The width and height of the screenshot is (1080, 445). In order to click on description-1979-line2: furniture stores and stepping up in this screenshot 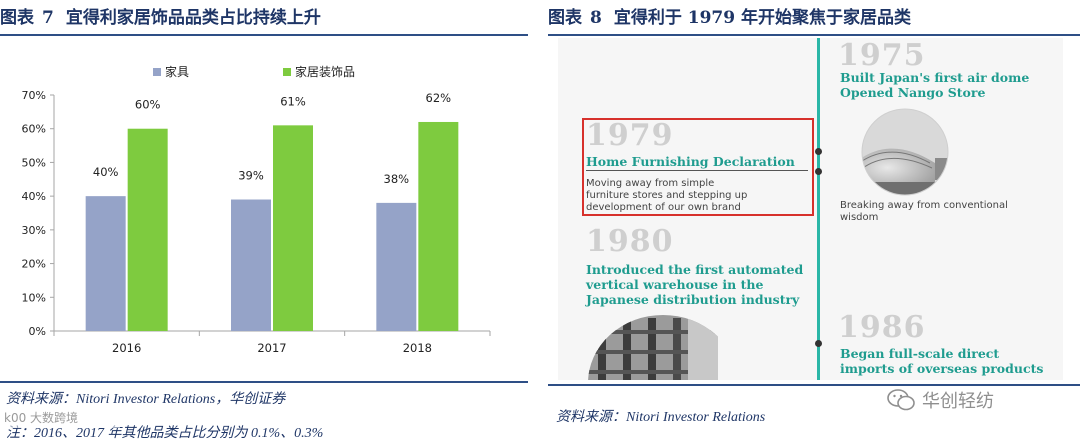, I will do `click(667, 195)`.